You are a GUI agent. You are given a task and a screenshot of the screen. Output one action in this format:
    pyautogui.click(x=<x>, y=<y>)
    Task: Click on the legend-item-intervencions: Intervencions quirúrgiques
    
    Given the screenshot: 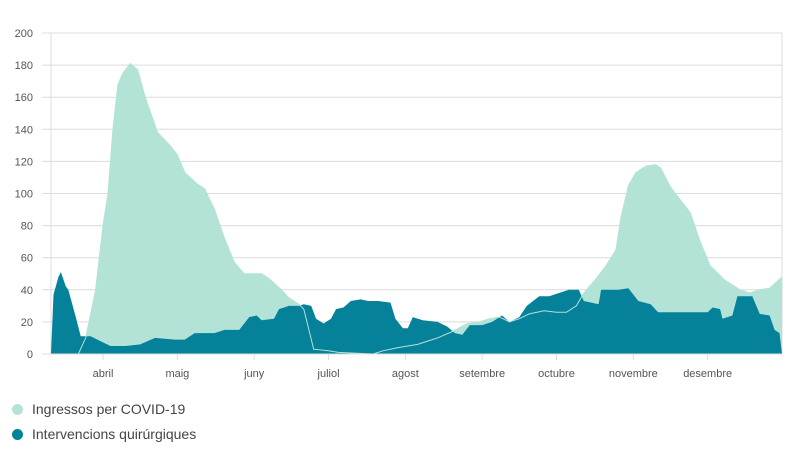 What is the action you would take?
    pyautogui.click(x=104, y=434)
    